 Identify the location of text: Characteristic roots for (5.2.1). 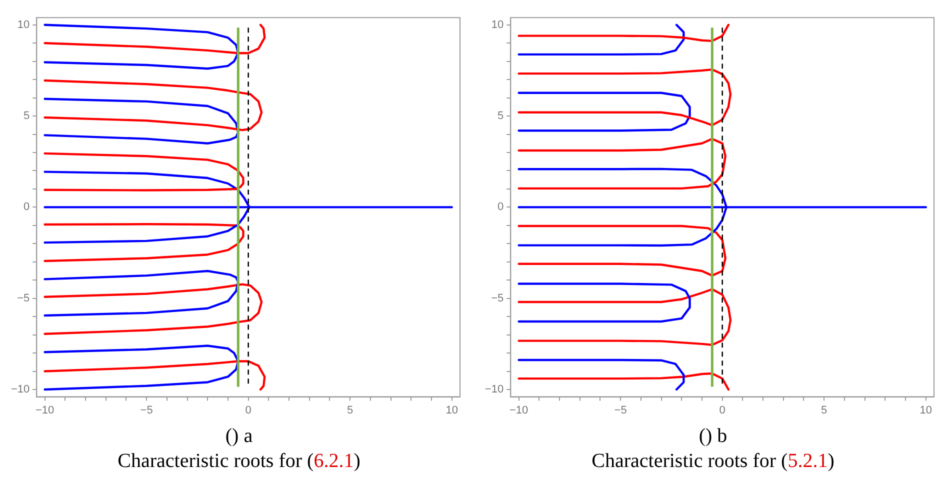
(713, 461).